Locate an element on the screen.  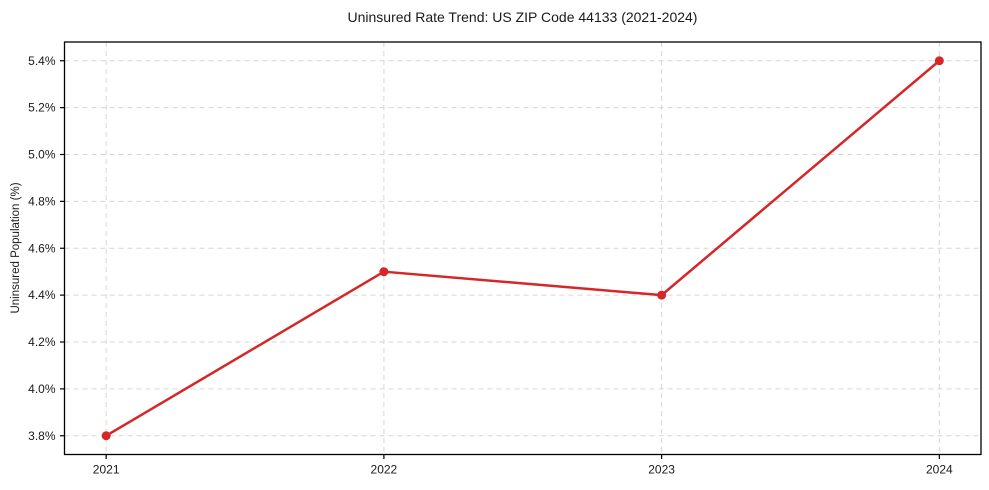
y-tick-label: 4.6% is located at coordinates (42, 248).